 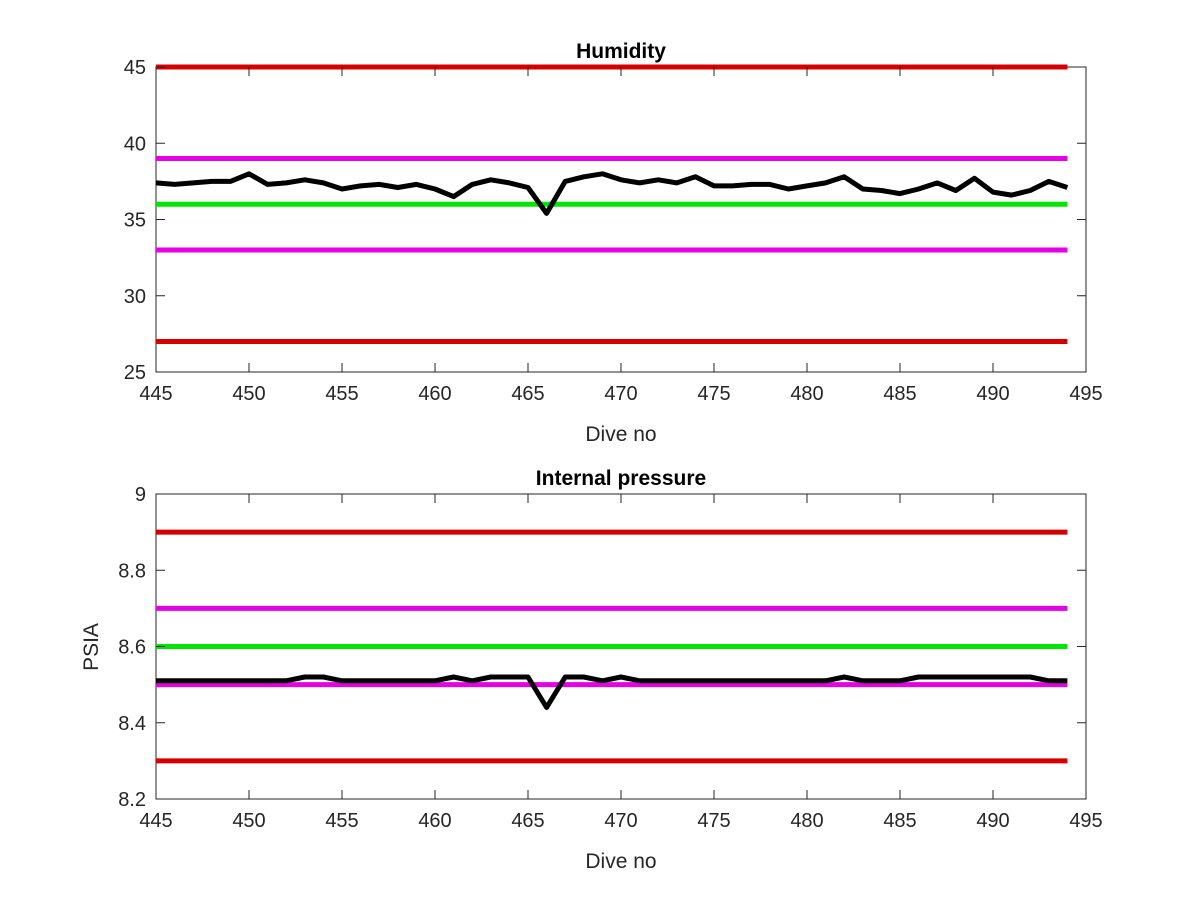 I want to click on pressure-x-label: Dive no, so click(x=620, y=861).